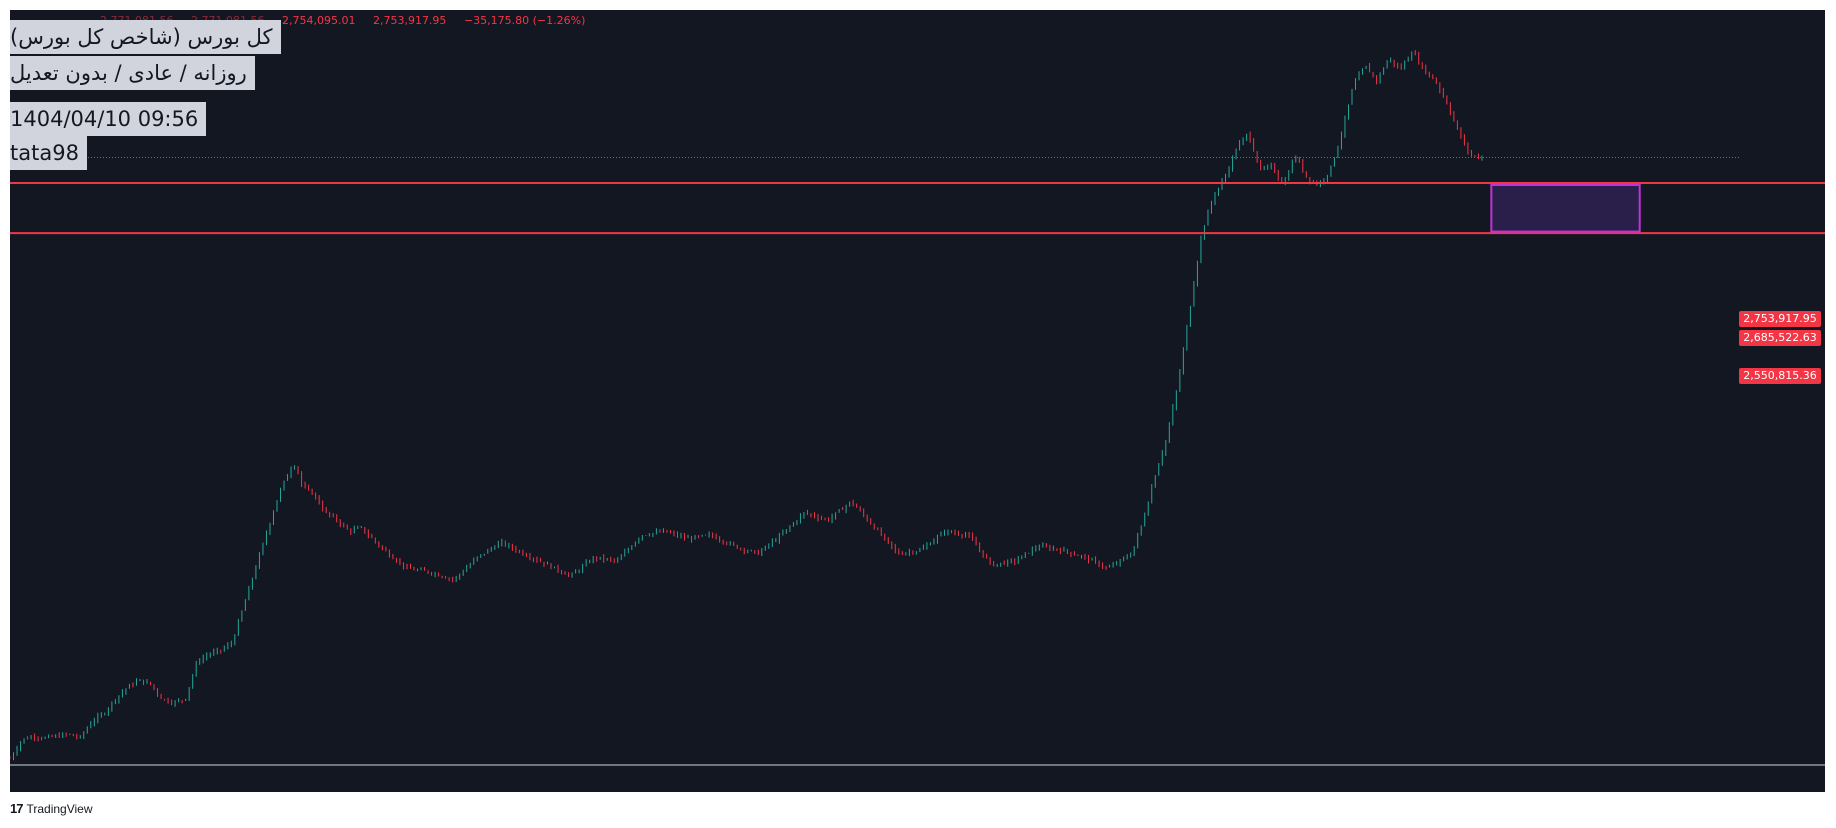 Image resolution: width=1836 pixels, height=828 pixels. I want to click on price-tag-level-2: 2,550,815.36, so click(1780, 376).